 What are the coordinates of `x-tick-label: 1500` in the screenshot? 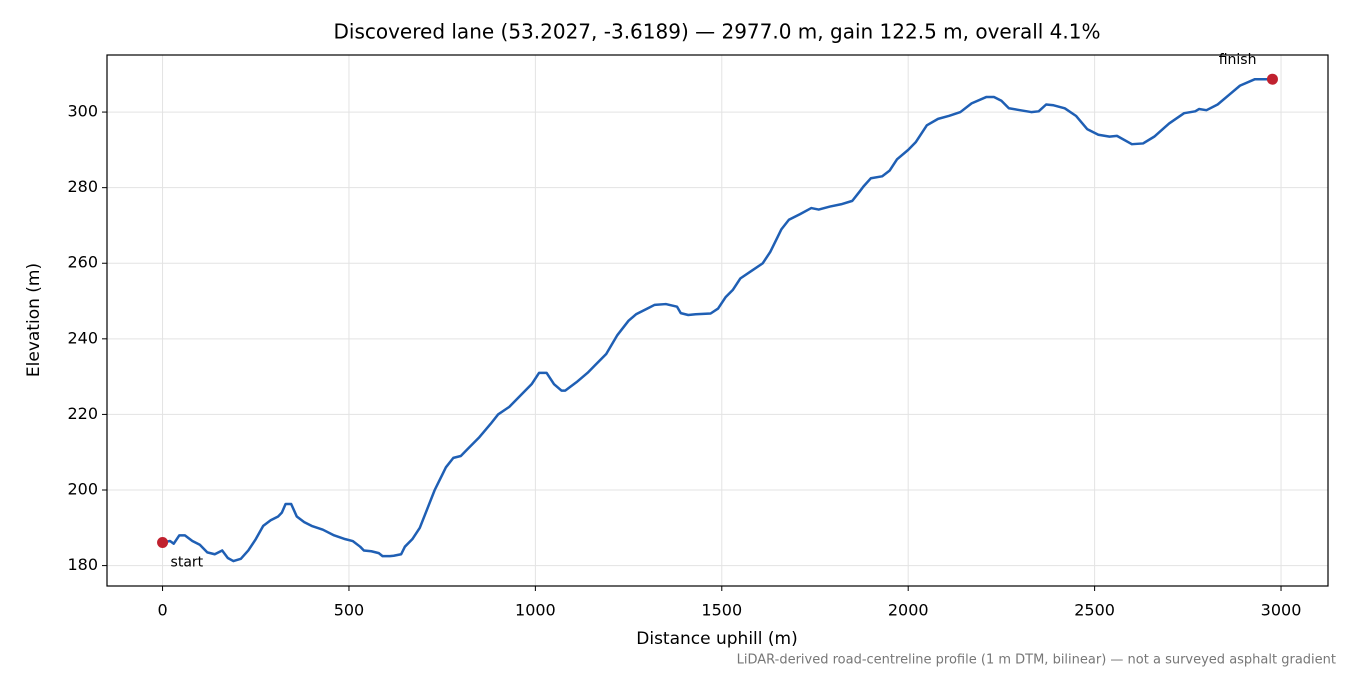 It's located at (721, 610).